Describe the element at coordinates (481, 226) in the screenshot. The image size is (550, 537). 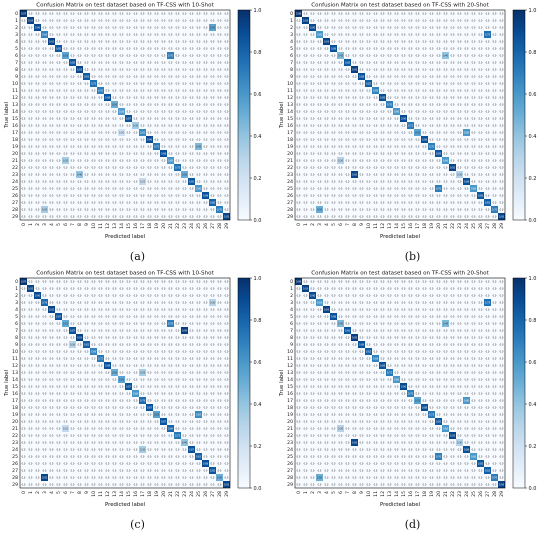
I see `x-tick-label: 26` at that location.